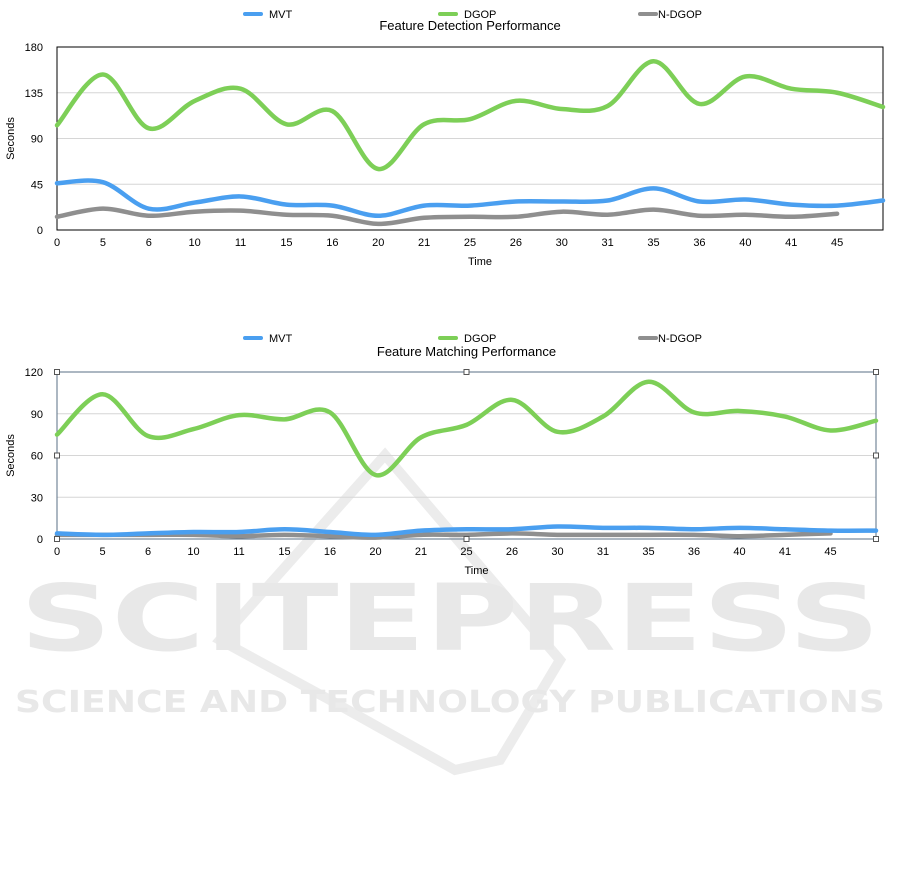  Describe the element at coordinates (469, 25) in the screenshot. I see `chart-title: Feature Detection Performance` at that location.